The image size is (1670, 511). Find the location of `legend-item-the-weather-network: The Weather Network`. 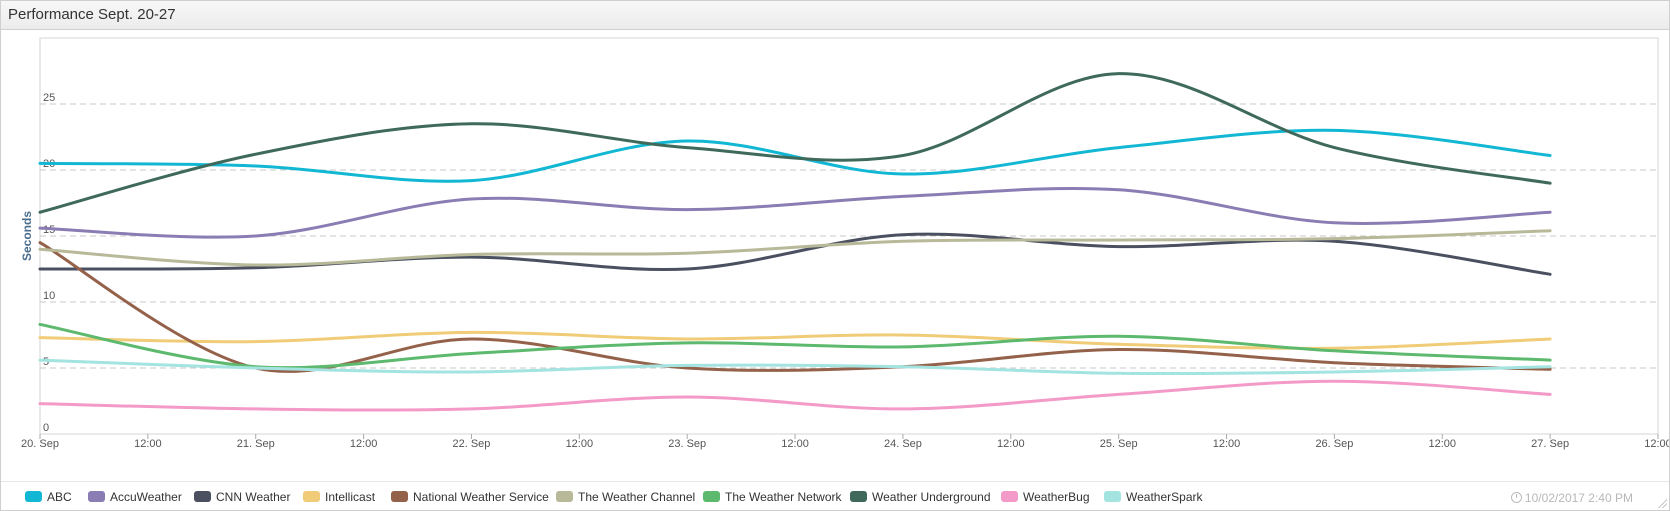

legend-item-the-weather-network: The Weather Network is located at coordinates (772, 497).